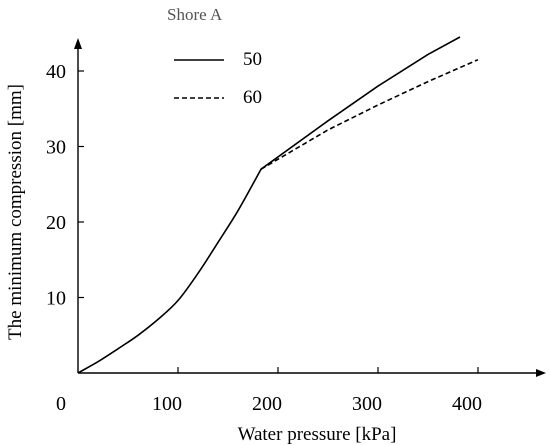 This screenshot has width=550, height=445. What do you see at coordinates (195, 14) in the screenshot?
I see `legend-title: Shore A` at bounding box center [195, 14].